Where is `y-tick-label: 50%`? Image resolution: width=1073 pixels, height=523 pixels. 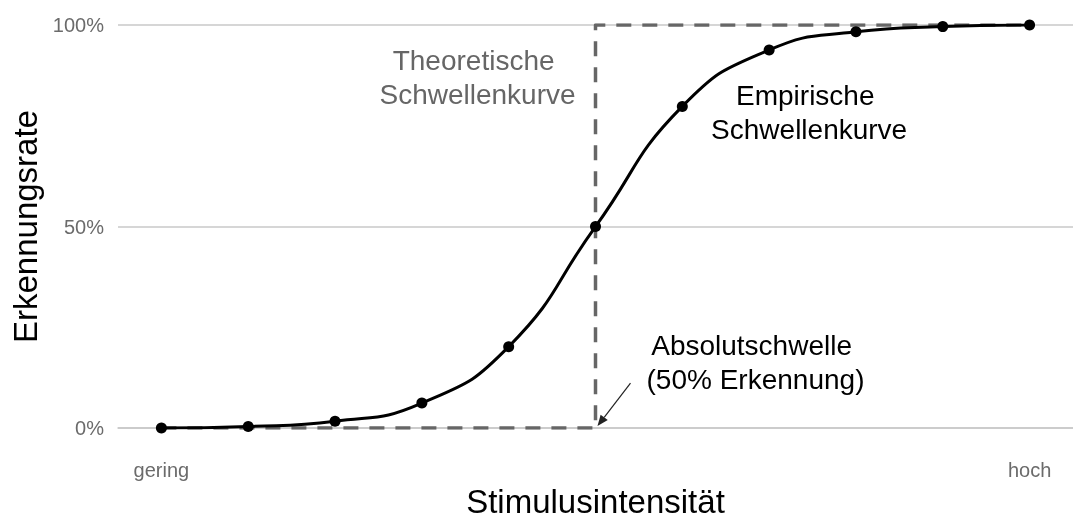
y-tick-label: 50% is located at coordinates (84, 226).